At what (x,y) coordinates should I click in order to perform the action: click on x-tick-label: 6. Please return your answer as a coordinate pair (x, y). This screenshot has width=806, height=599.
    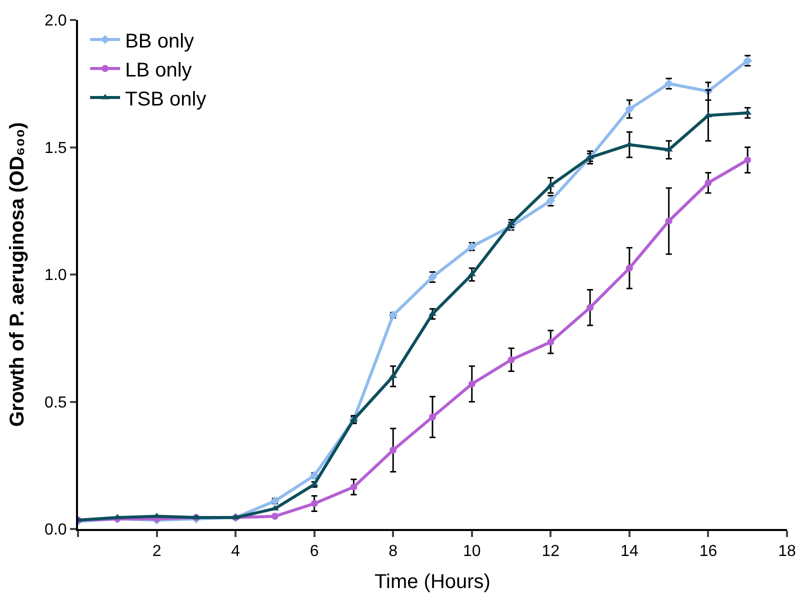
    Looking at the image, I should click on (314, 551).